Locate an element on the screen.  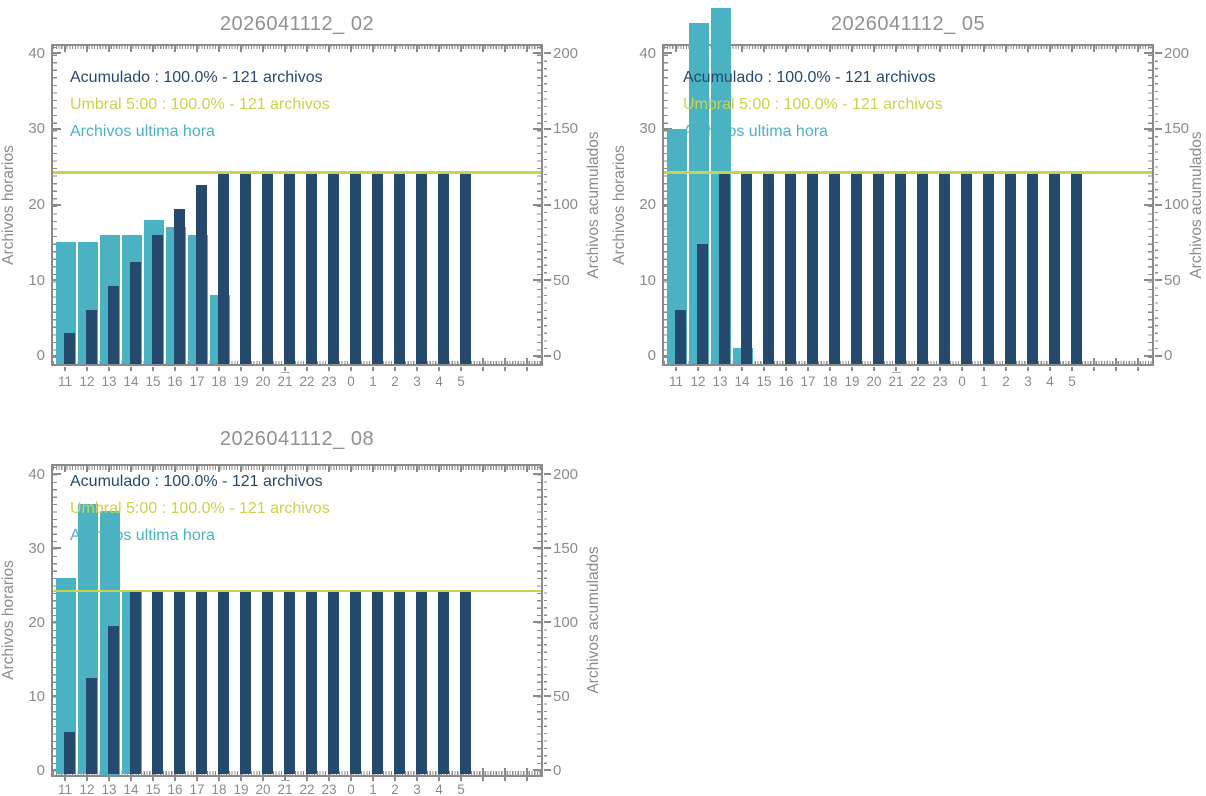
y-axis-right-tick-label: 200 is located at coordinates (1177, 53).